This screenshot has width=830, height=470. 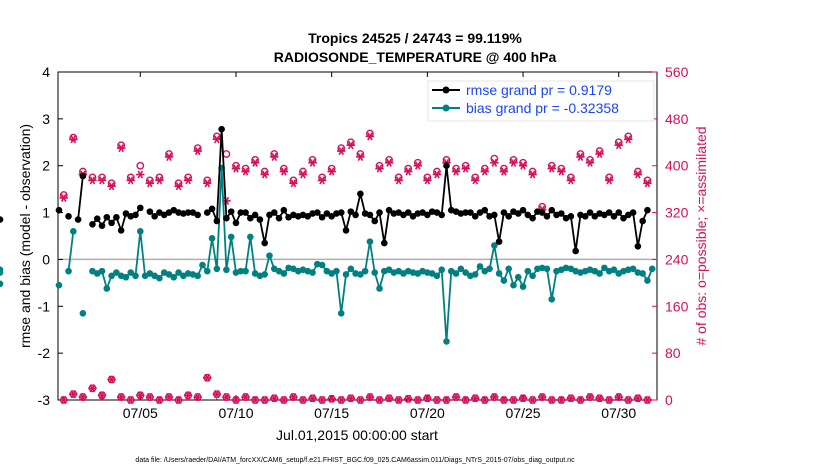 I want to click on right-tick-label: 400, so click(x=677, y=166).